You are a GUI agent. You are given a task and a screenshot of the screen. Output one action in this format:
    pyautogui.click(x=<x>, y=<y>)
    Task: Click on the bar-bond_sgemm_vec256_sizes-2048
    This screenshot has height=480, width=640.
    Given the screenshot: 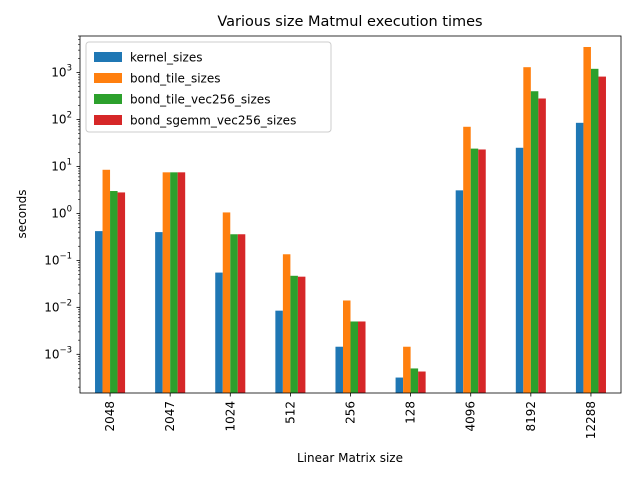 What is the action you would take?
    pyautogui.click(x=121, y=292)
    